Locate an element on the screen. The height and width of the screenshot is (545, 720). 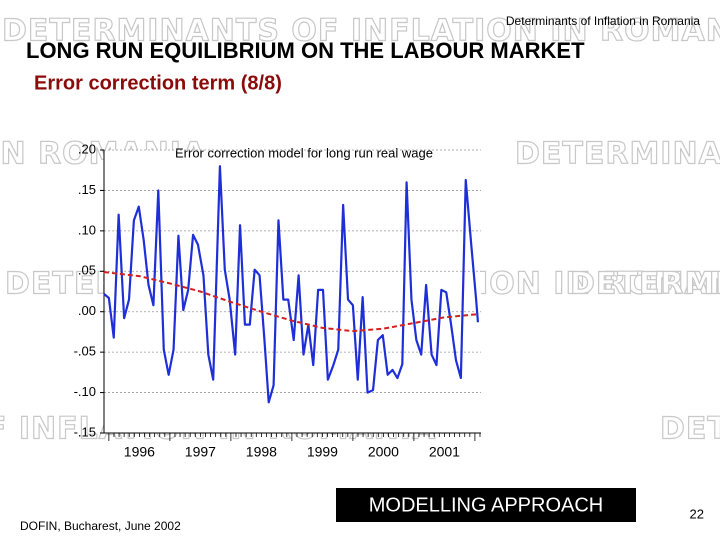
y-tick-label: -.10 is located at coordinates (85, 391).